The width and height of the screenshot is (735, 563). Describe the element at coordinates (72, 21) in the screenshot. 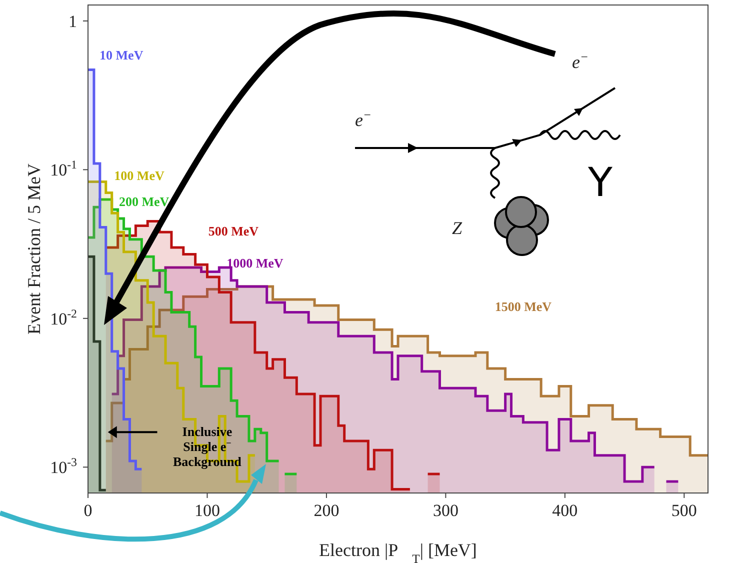

I see `y-tick-label: 1` at that location.